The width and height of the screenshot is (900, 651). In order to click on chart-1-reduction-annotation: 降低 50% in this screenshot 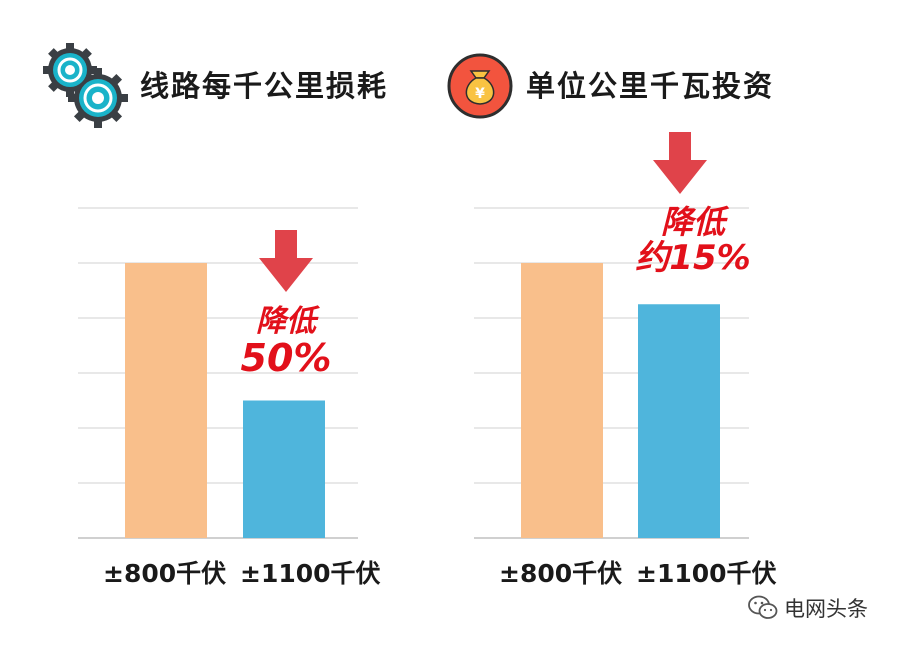, I will do `click(286, 342)`.